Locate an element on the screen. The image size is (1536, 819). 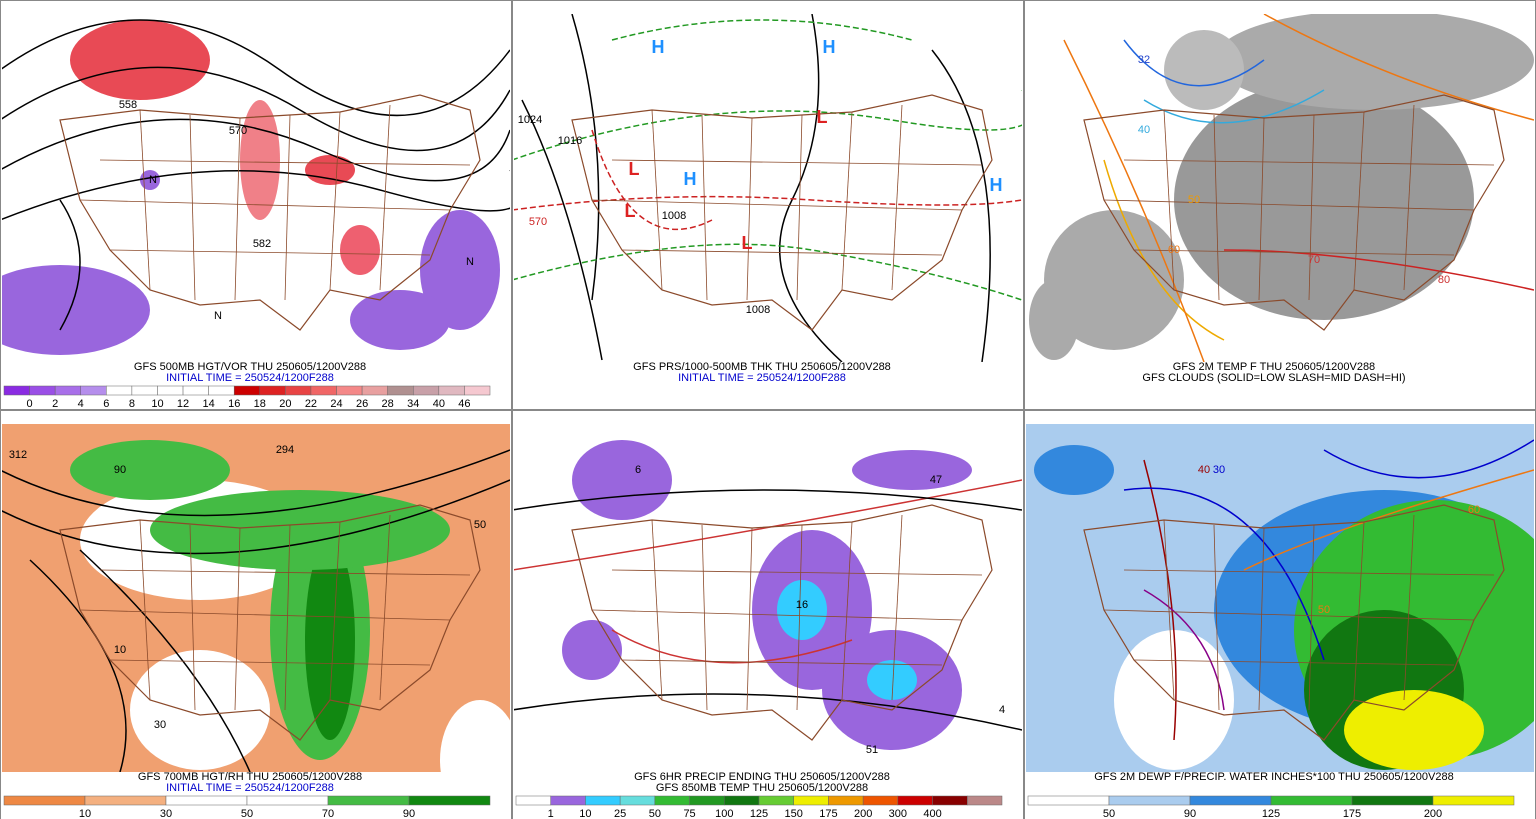
map-label: 30 is located at coordinates (1219, 470).